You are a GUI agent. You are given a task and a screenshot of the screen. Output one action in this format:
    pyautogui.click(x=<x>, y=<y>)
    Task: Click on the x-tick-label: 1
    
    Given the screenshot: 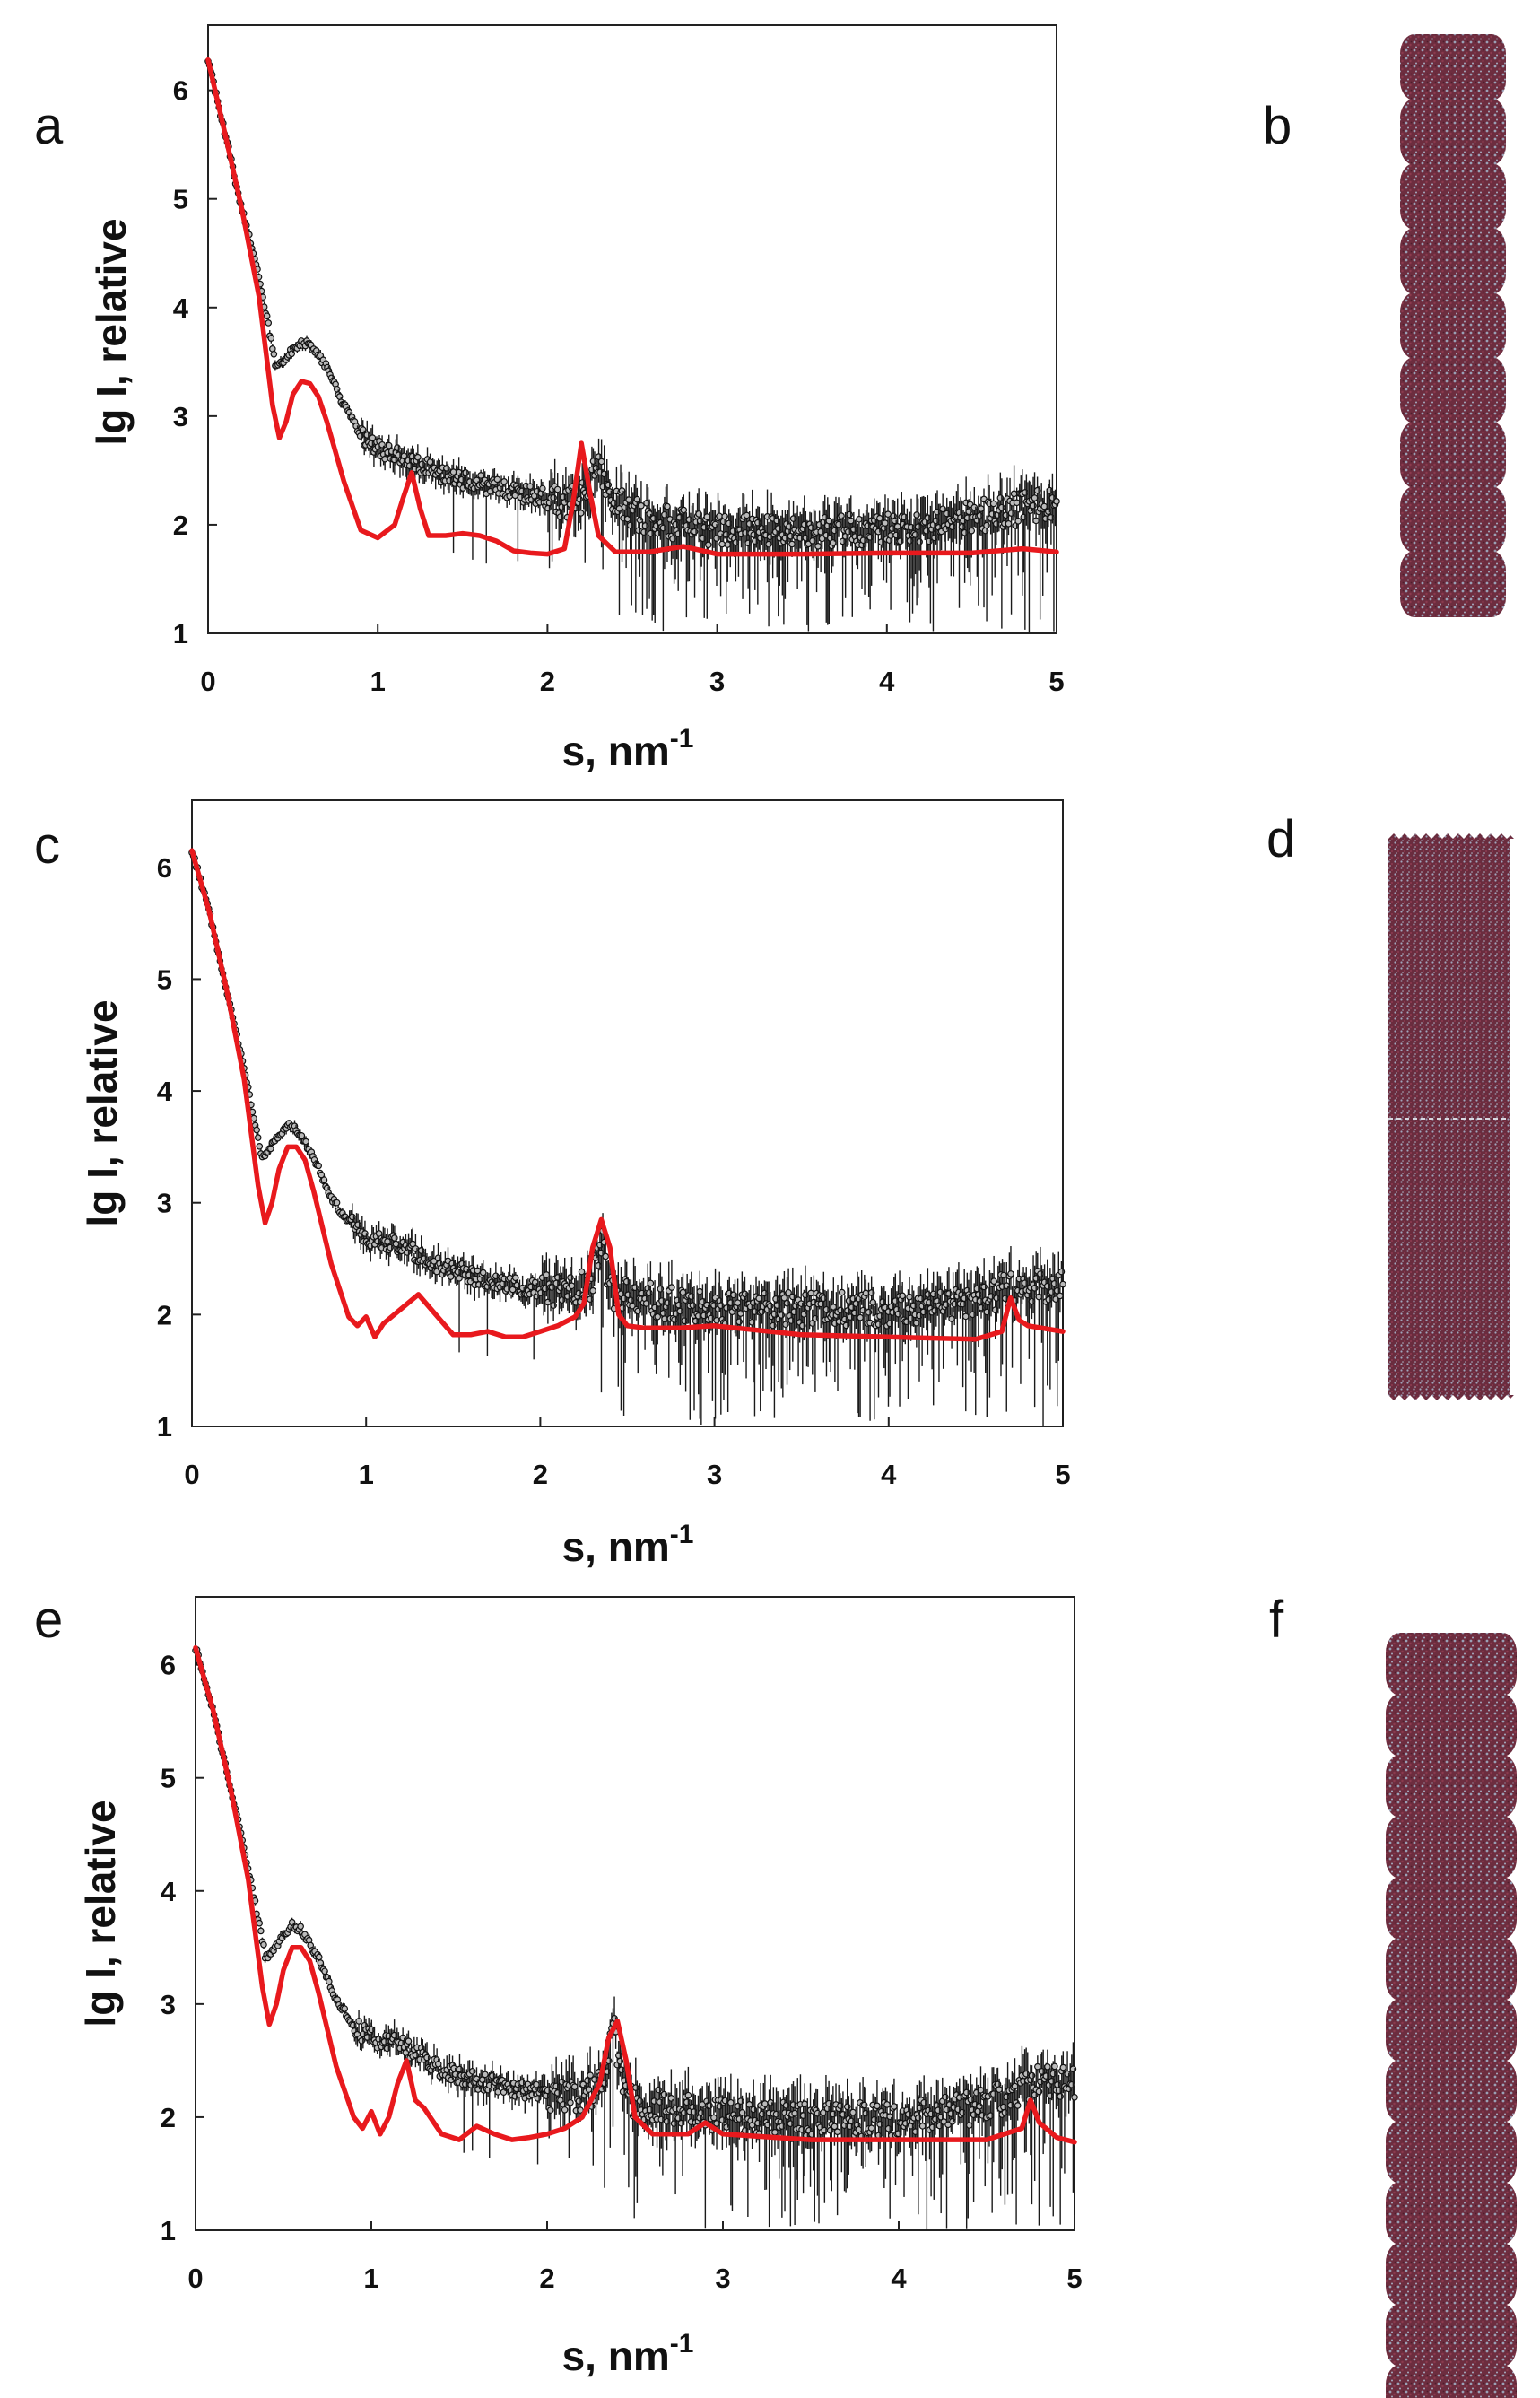 What is the action you would take?
    pyautogui.click(x=378, y=681)
    